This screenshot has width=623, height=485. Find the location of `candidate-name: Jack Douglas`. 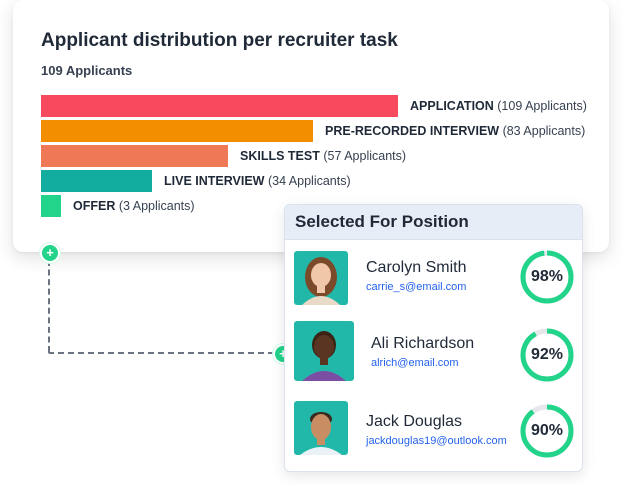

candidate-name: Jack Douglas is located at coordinates (414, 421).